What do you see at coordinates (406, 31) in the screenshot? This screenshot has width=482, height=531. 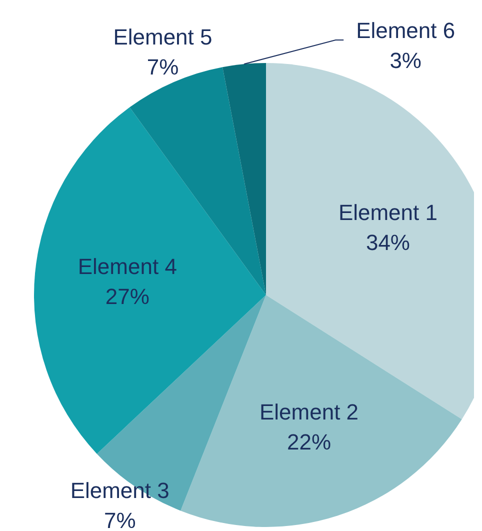 I see `slice-label: Element 6` at bounding box center [406, 31].